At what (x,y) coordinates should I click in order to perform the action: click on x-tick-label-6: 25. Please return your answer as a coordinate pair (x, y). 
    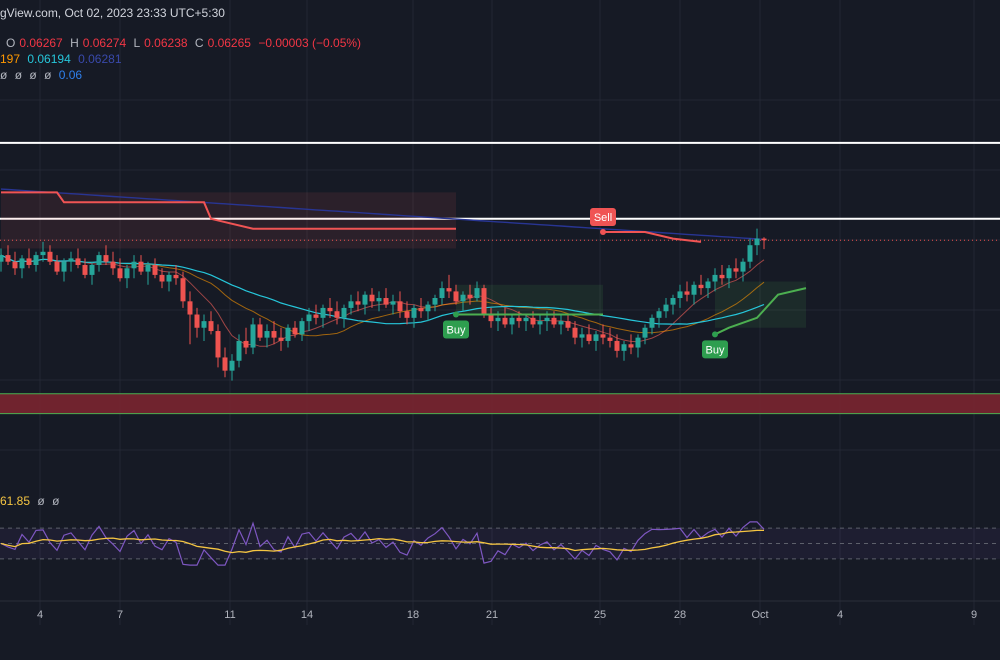
    Looking at the image, I should click on (600, 615).